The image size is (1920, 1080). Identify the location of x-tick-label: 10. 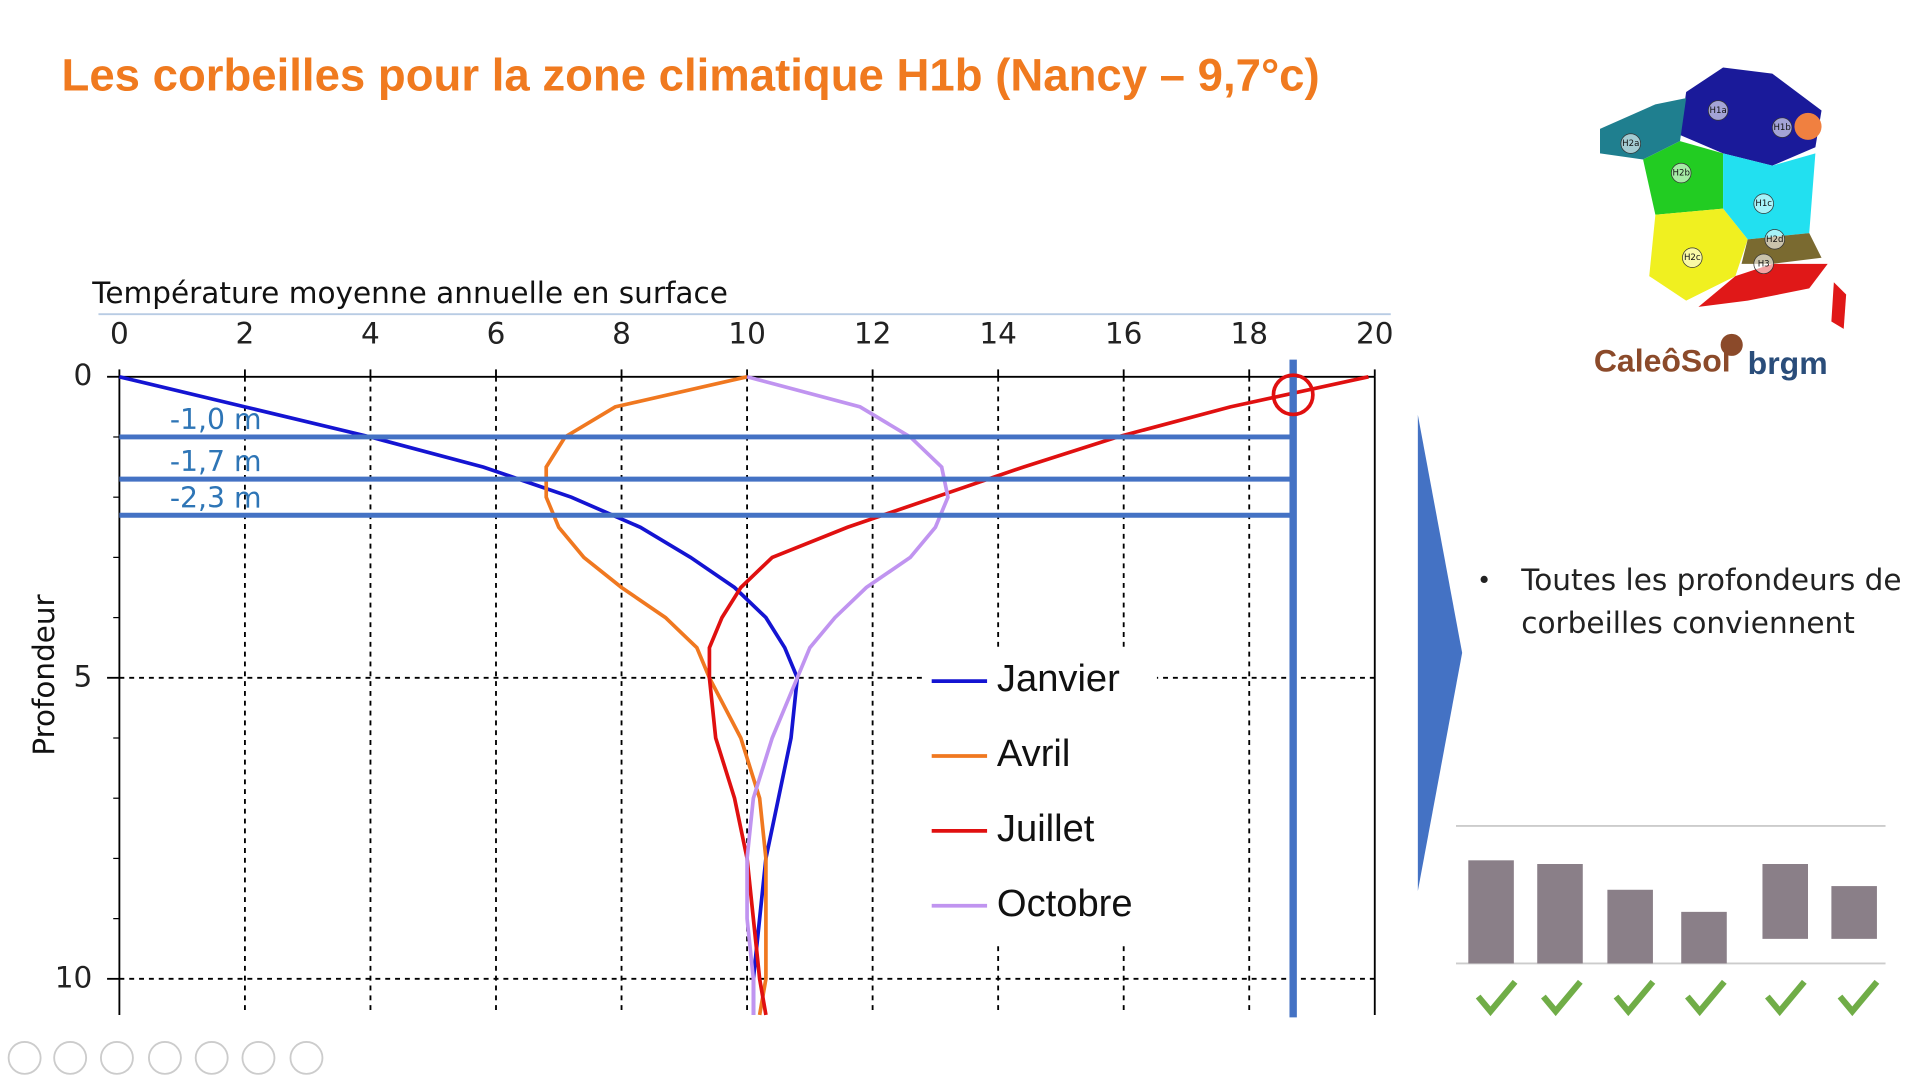
(747, 334).